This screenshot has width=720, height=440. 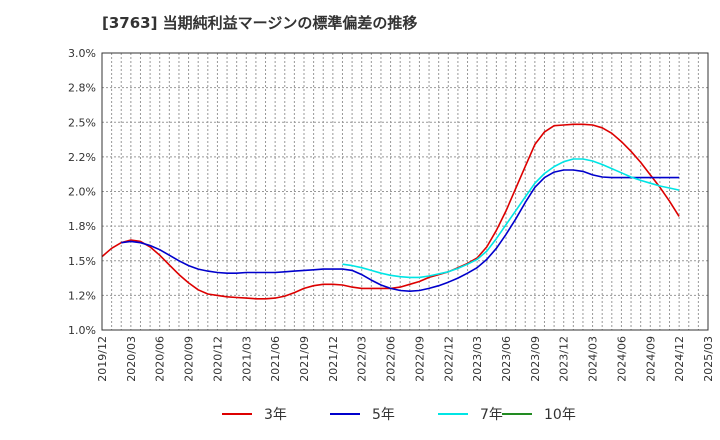 I want to click on x-tick-label: 2021/09, so click(x=304, y=359).